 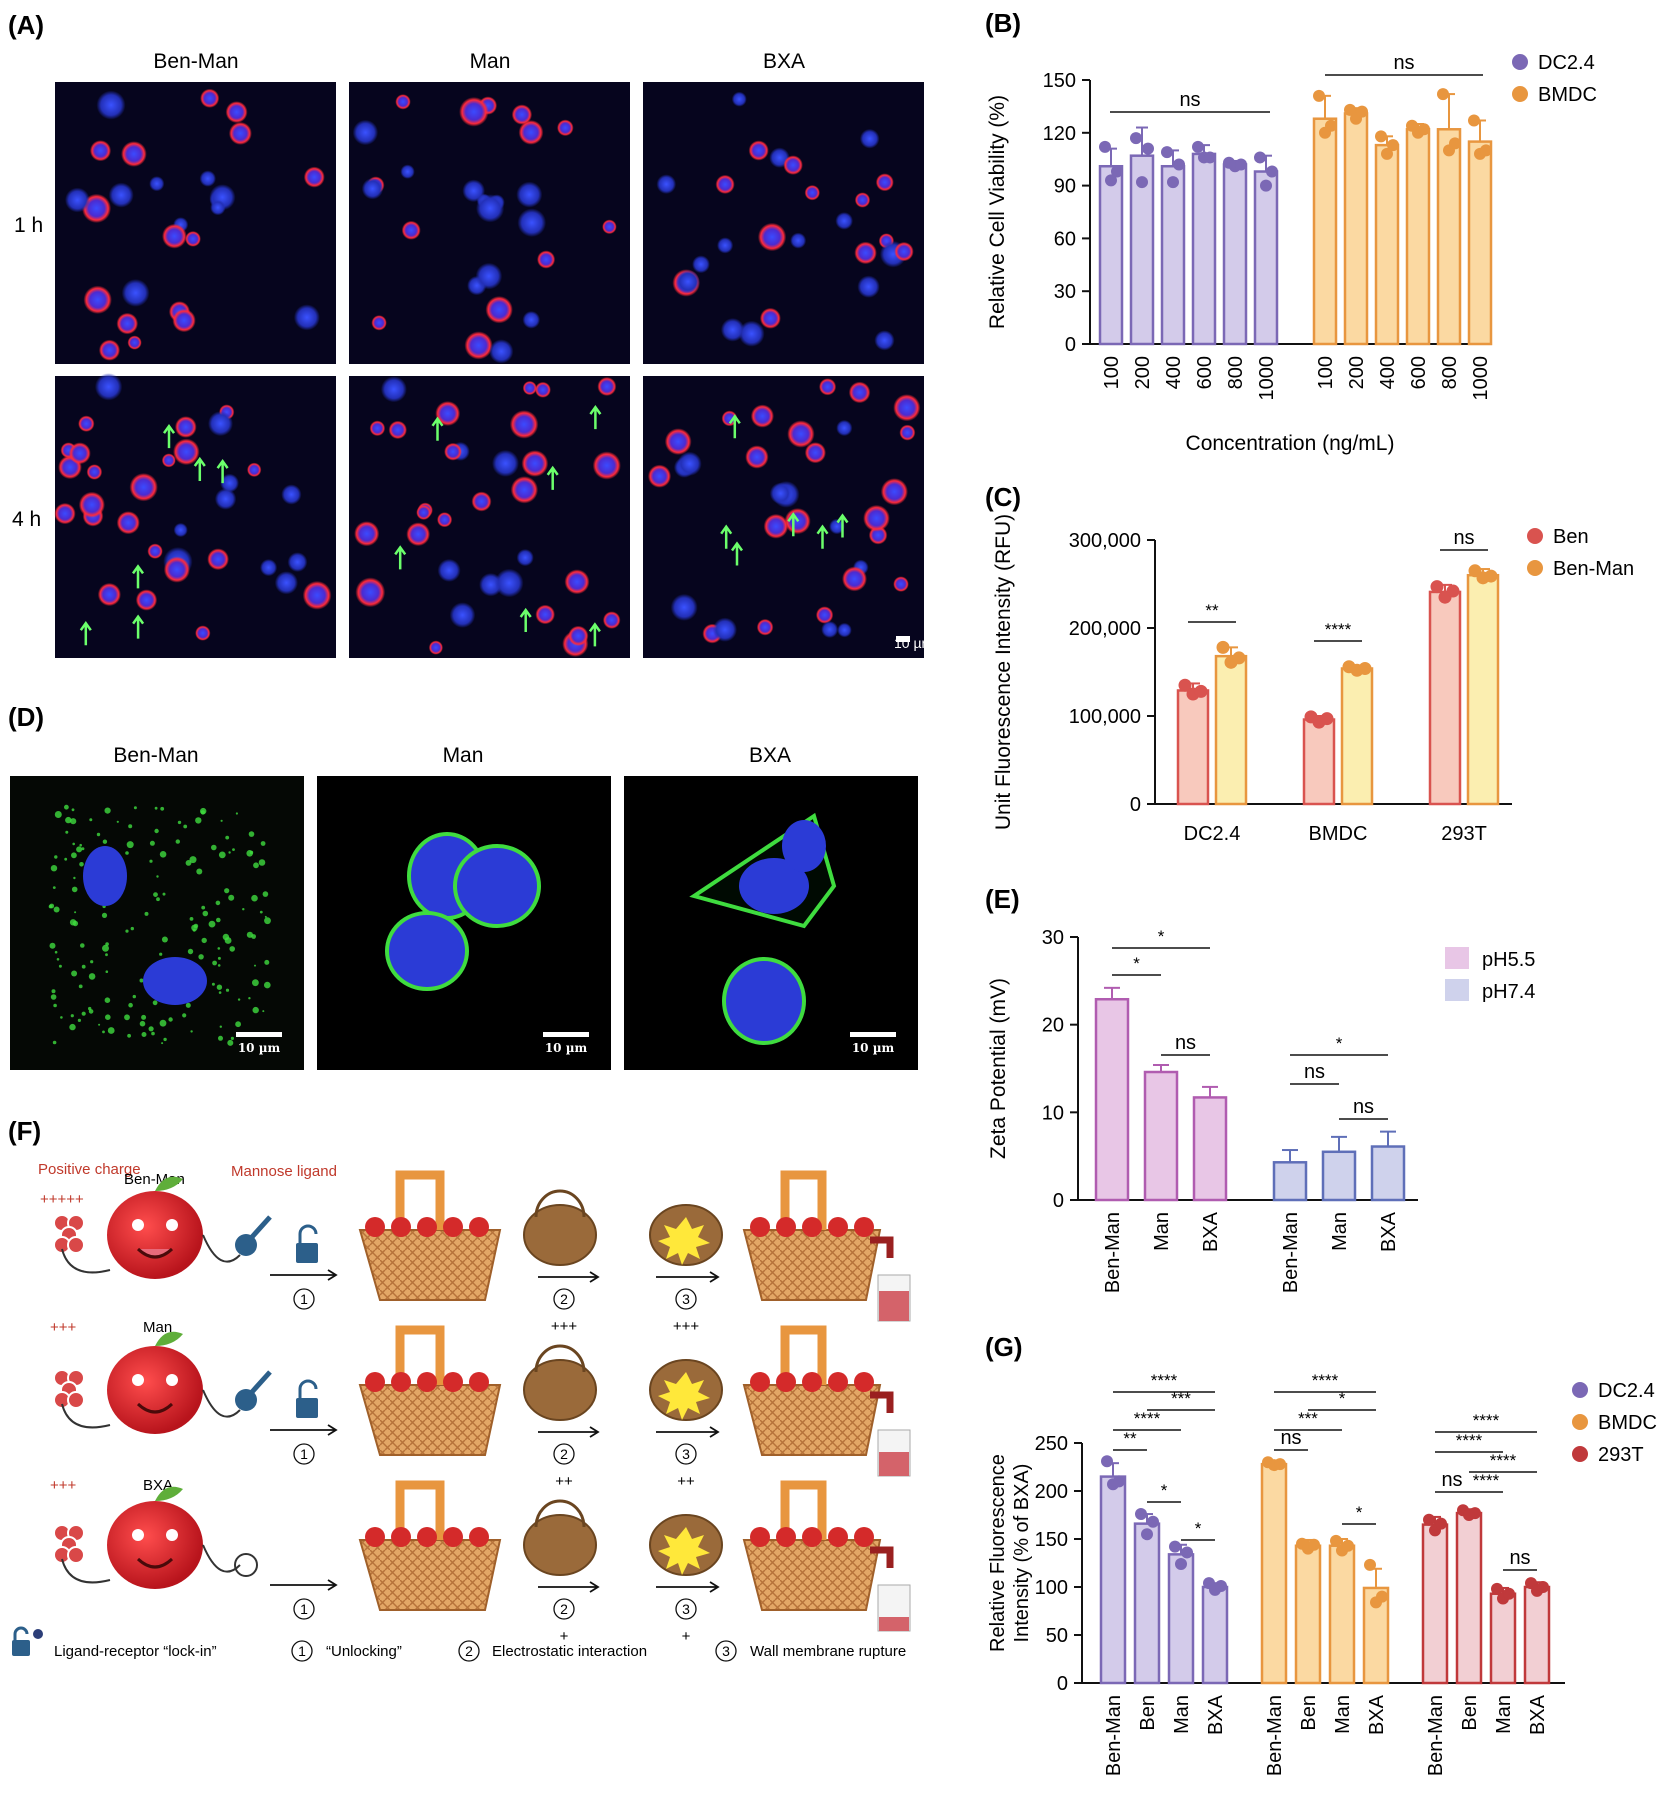 What do you see at coordinates (302, 1651) in the screenshot?
I see `step-number: 1` at bounding box center [302, 1651].